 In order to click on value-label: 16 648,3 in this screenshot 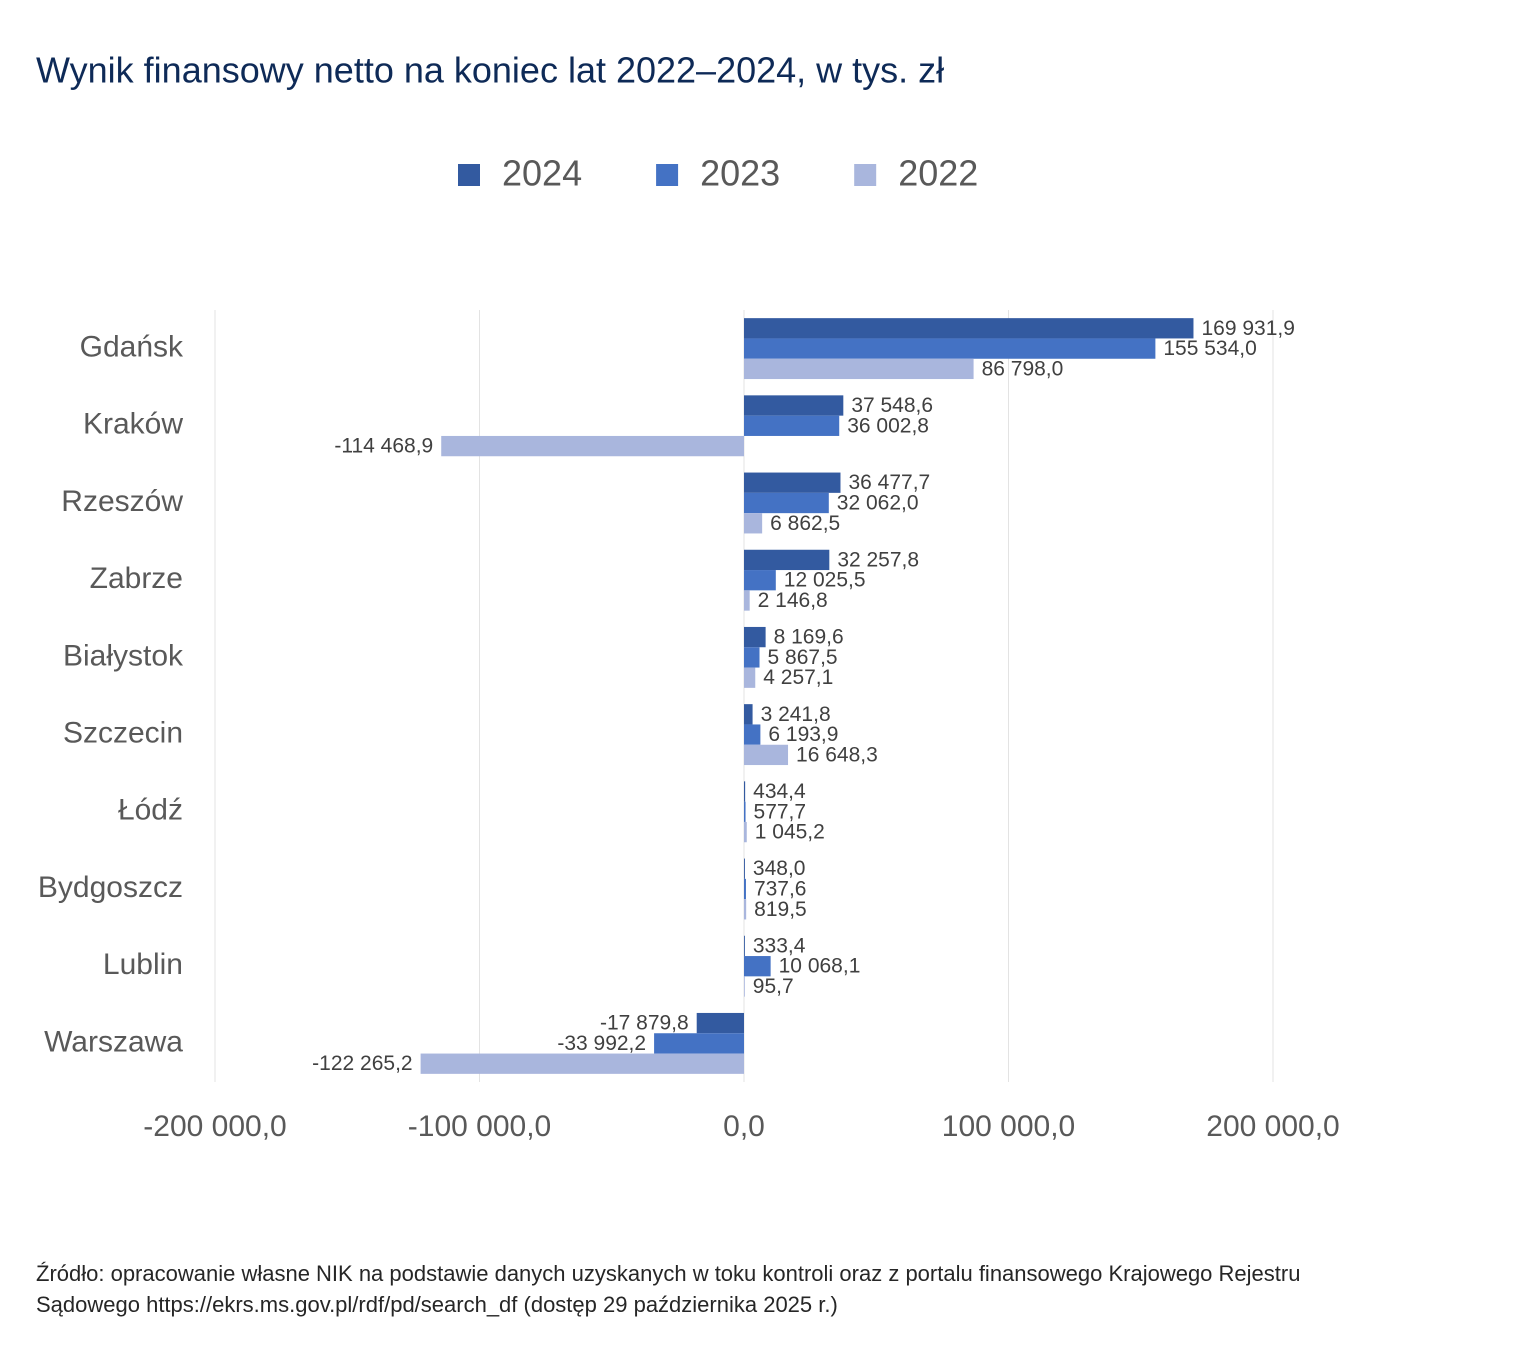, I will do `click(837, 754)`.